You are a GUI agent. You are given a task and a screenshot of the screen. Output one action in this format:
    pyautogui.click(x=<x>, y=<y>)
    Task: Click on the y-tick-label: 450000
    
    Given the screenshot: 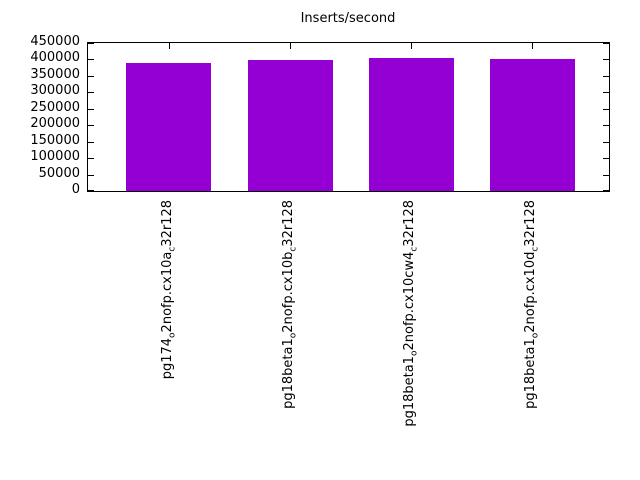 What is the action you would take?
    pyautogui.click(x=55, y=41)
    